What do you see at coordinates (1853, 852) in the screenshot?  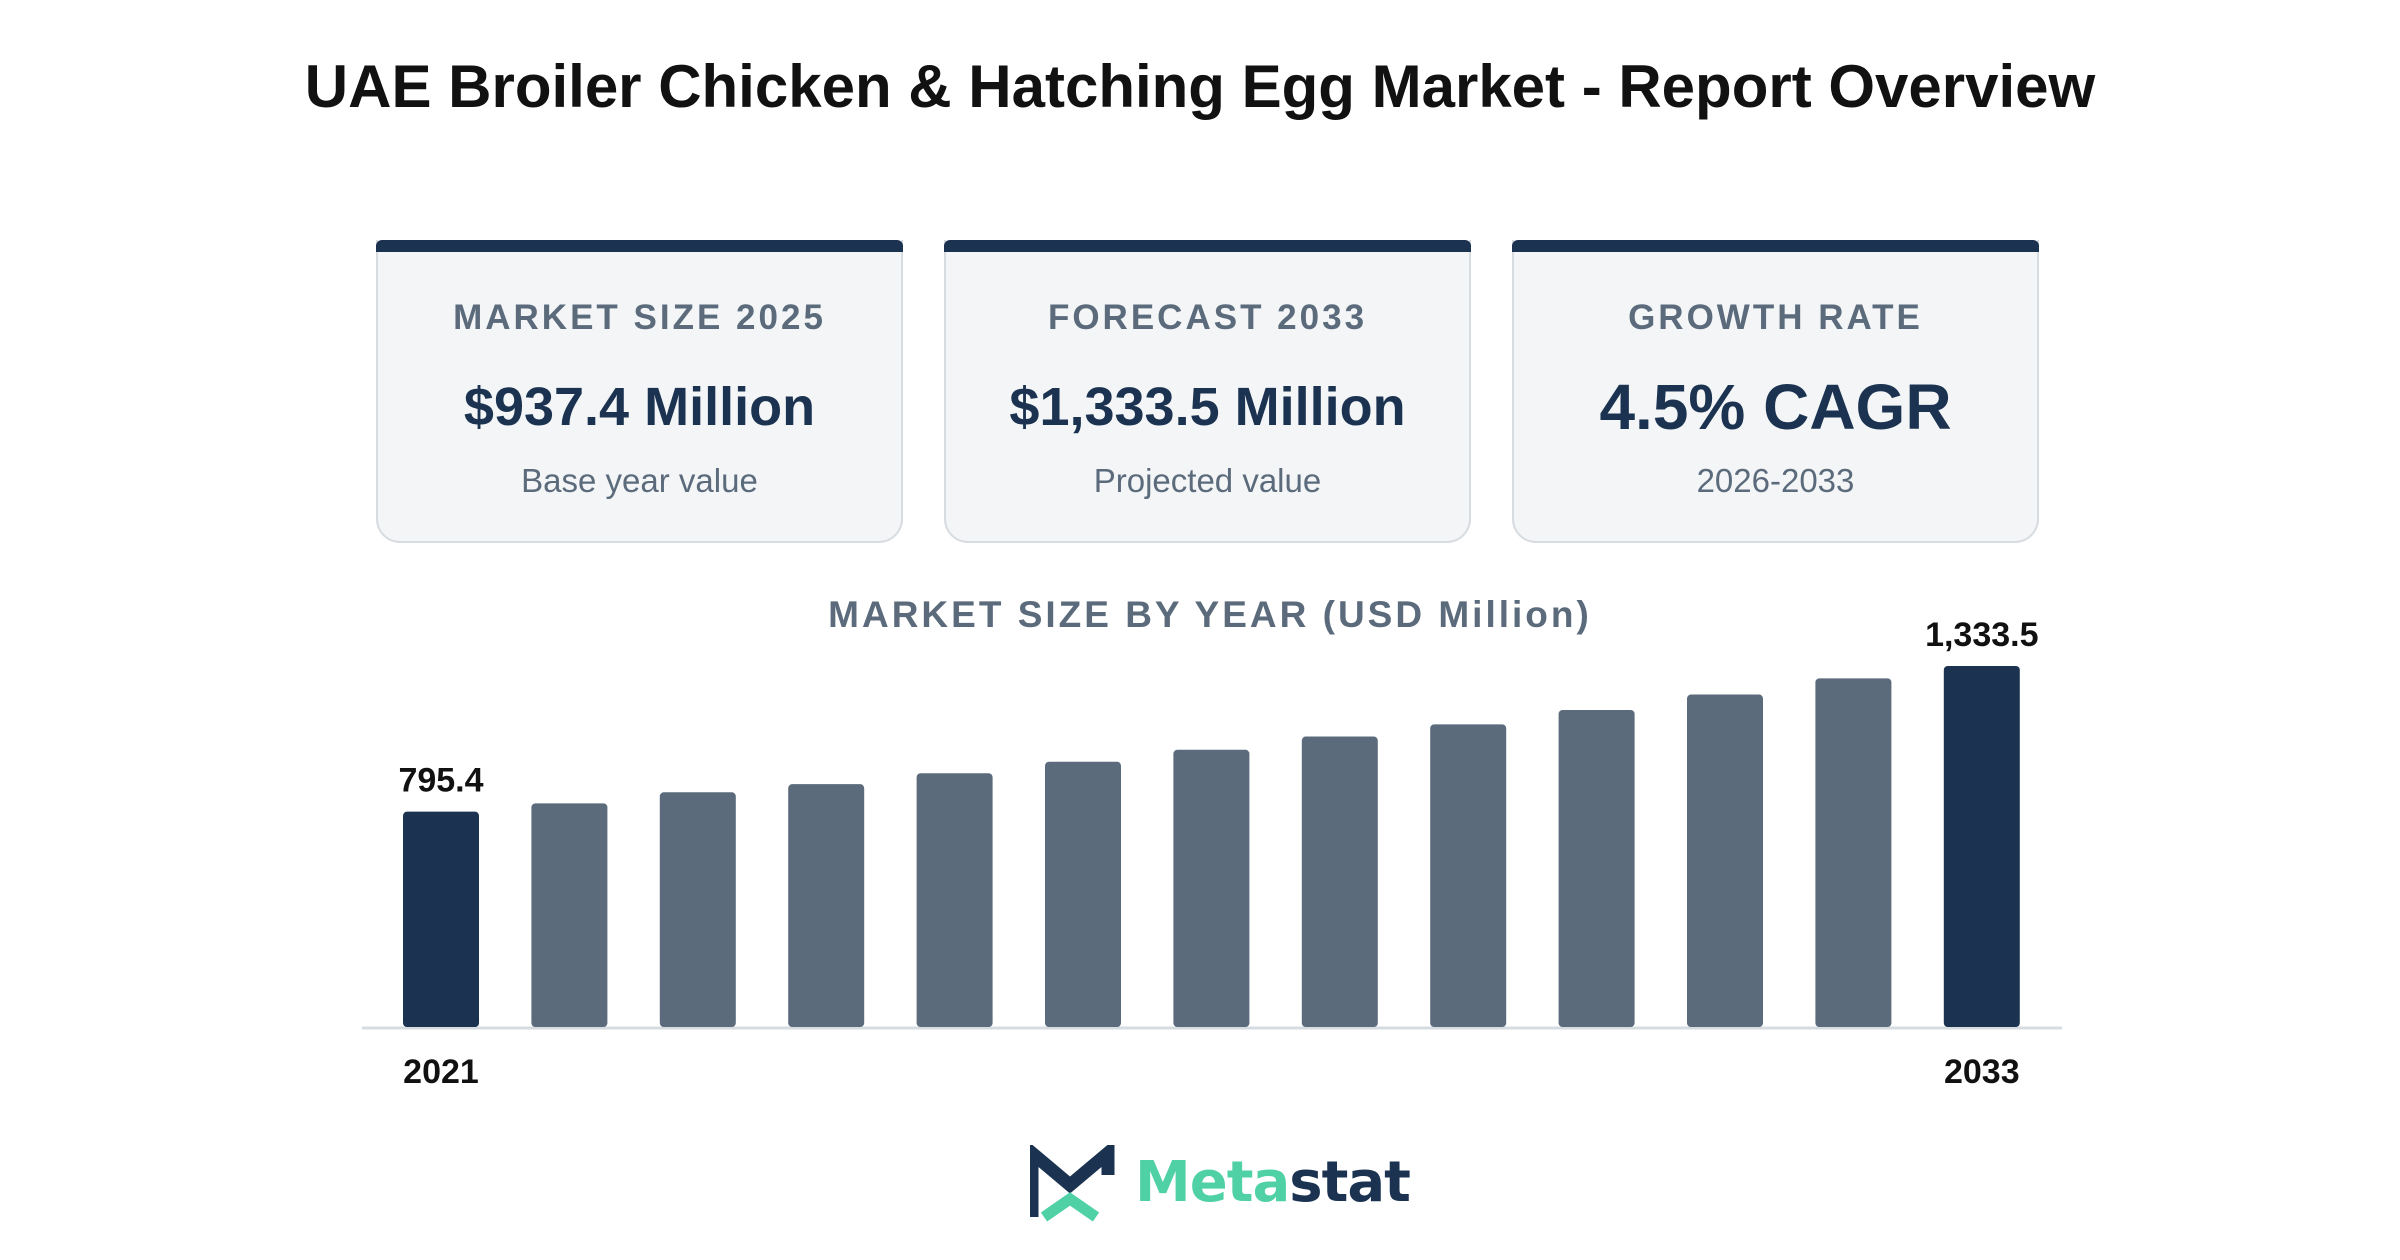 I see `bar-2032` at bounding box center [1853, 852].